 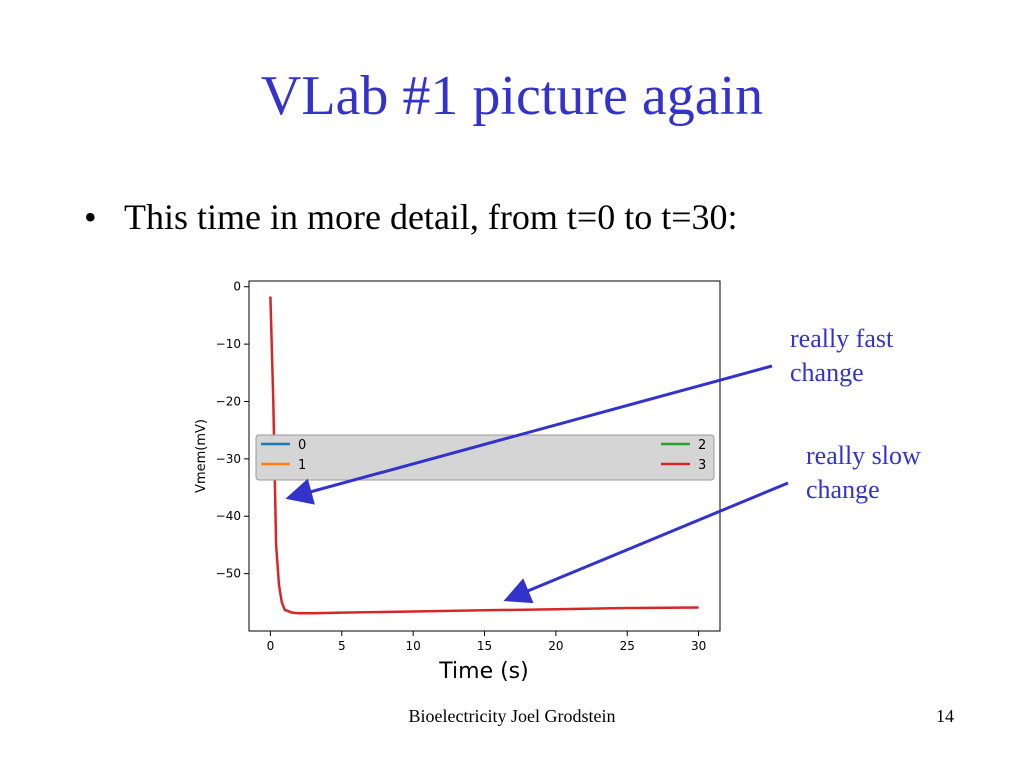 What do you see at coordinates (512, 716) in the screenshot?
I see `footer-credit: Bioelectricity Joel Grodstein` at bounding box center [512, 716].